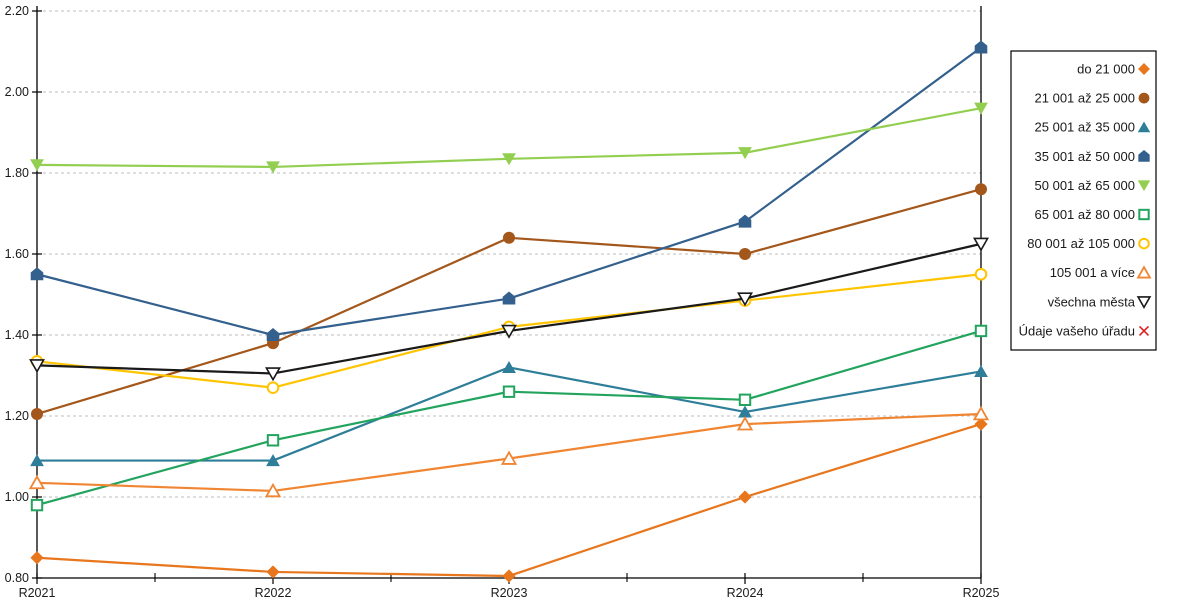 The height and width of the screenshot is (600, 1200). What do you see at coordinates (17, 497) in the screenshot?
I see `y-tick-label: 1.00` at bounding box center [17, 497].